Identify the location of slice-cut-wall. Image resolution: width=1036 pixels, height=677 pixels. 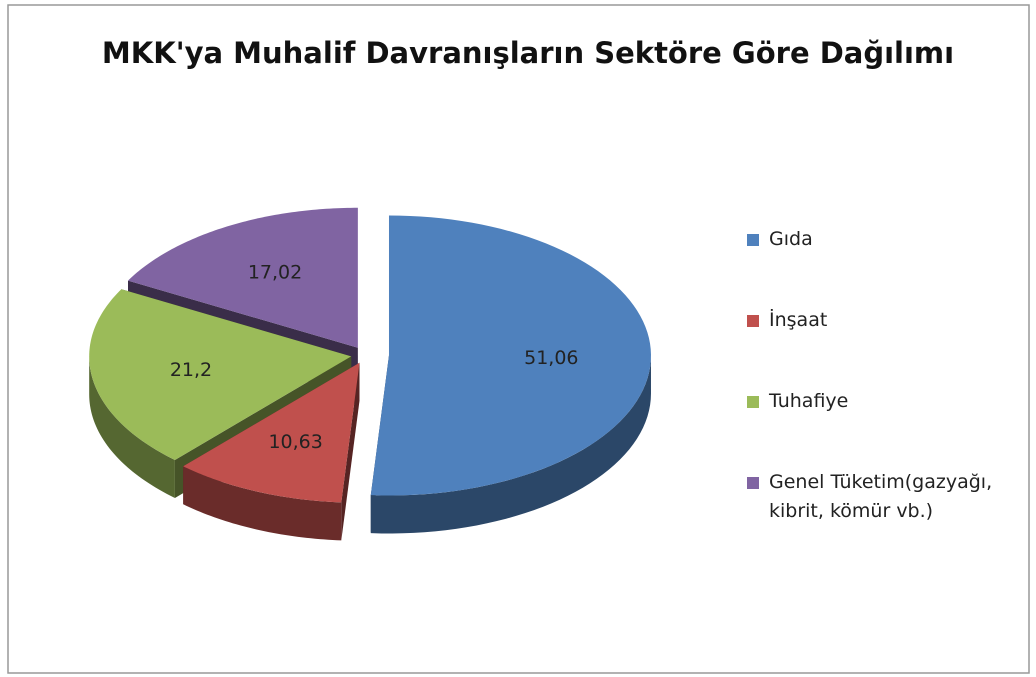
(350, 451).